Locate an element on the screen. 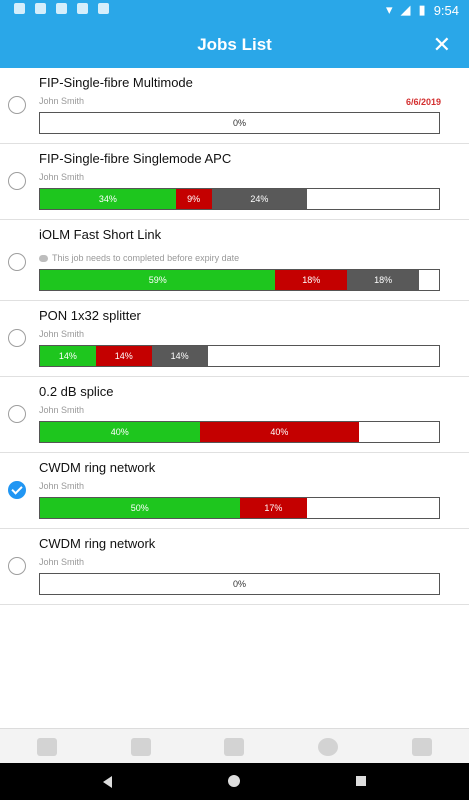 This screenshot has width=469, height=800. progress-bar: 40% 40% is located at coordinates (239, 432).